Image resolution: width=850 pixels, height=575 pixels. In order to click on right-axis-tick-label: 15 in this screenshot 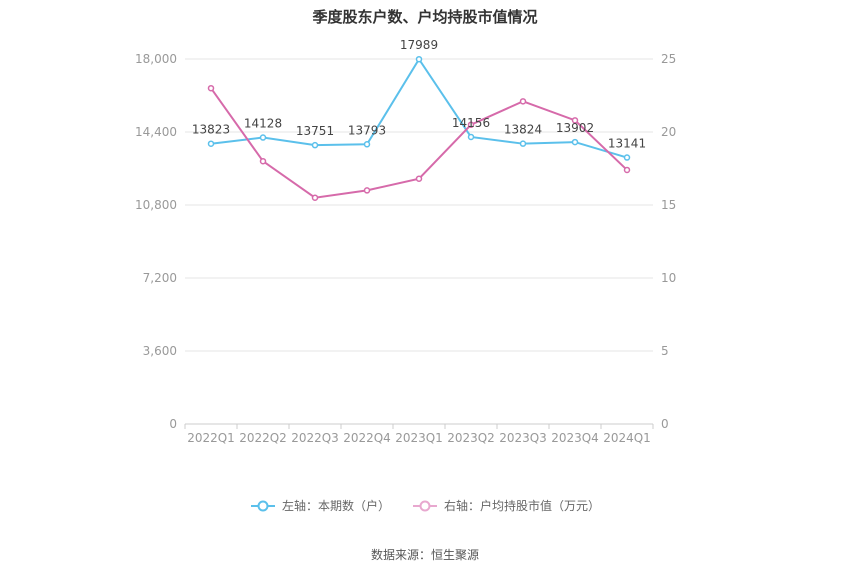, I will do `click(668, 205)`.